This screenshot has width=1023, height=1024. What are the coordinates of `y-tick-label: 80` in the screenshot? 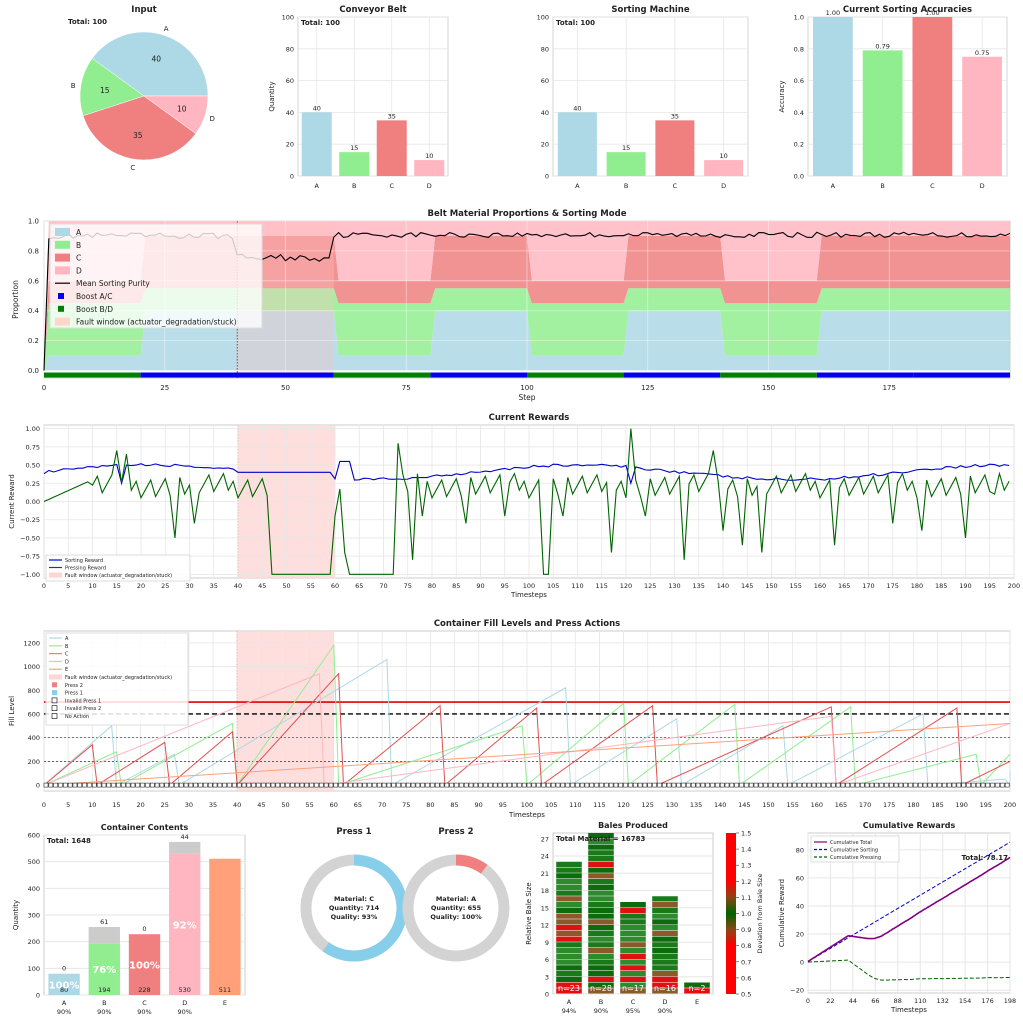 It's located at (545, 49).